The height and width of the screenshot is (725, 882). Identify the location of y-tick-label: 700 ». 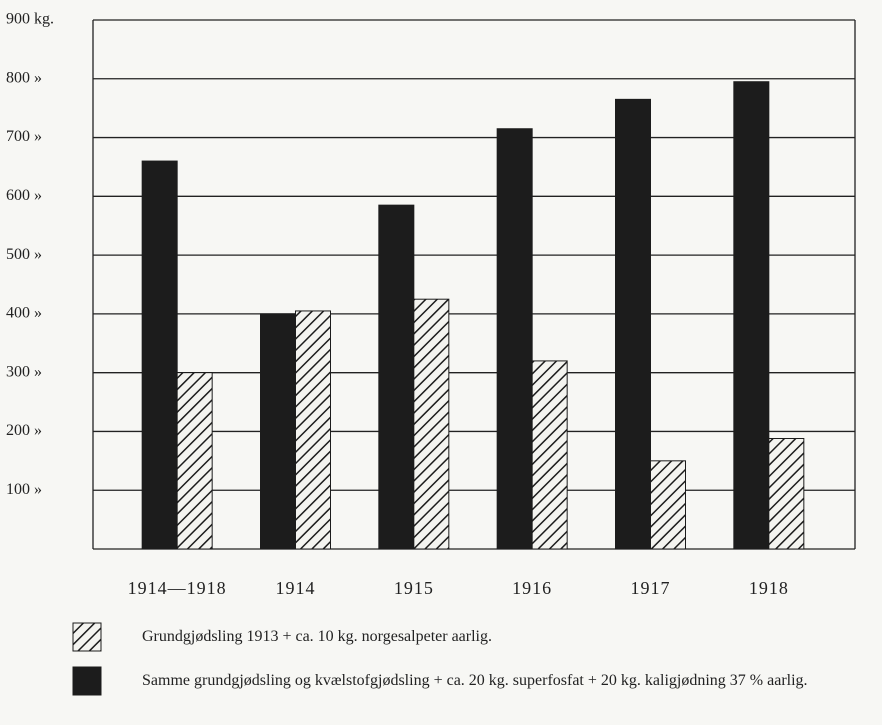
(24, 136).